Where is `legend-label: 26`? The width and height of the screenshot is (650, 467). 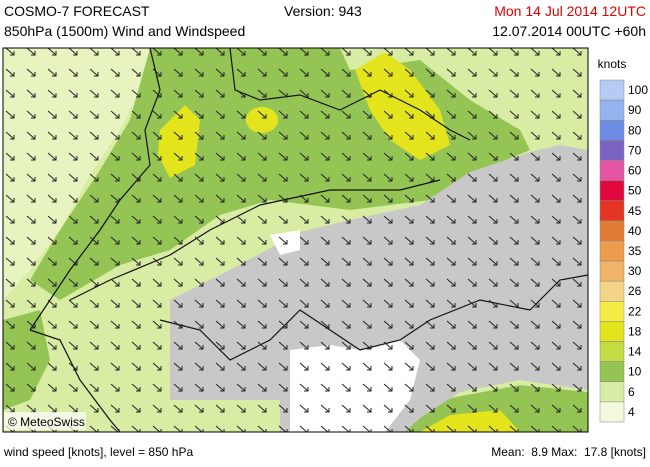
legend-label: 26 is located at coordinates (635, 291).